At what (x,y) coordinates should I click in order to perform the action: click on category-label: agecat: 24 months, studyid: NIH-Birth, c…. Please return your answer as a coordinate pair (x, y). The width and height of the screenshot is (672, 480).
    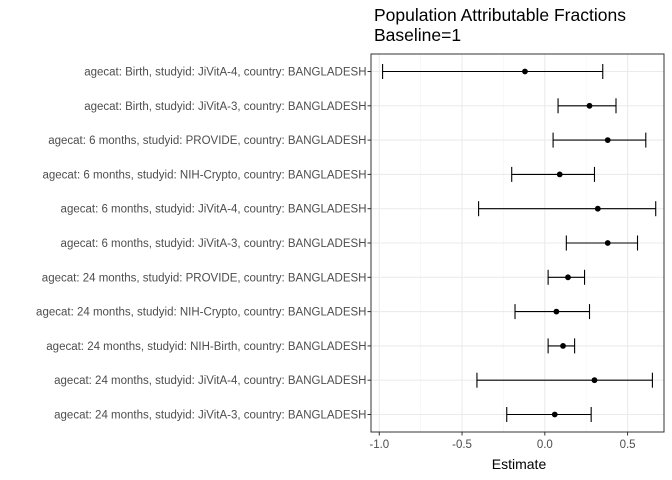
    Looking at the image, I should click on (206, 347).